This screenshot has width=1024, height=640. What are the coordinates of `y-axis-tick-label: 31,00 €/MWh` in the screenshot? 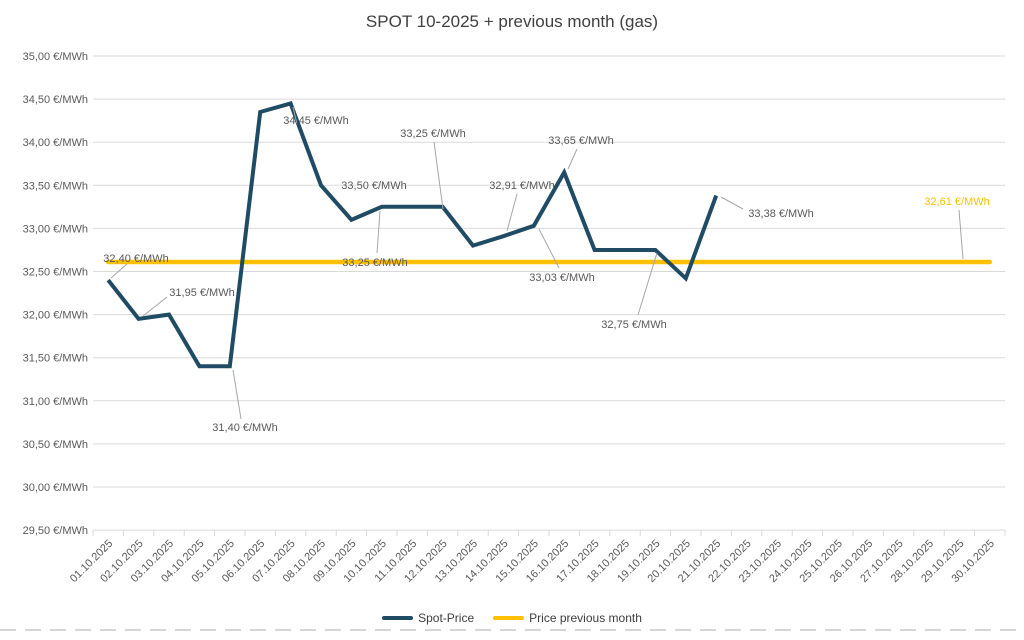 It's located at (55, 402).